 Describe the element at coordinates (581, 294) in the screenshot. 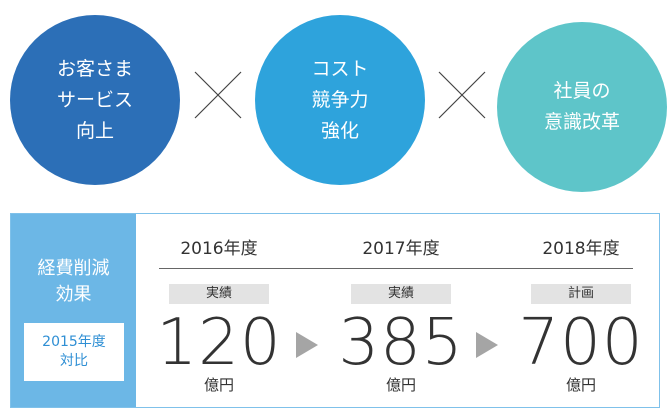

I see `status-label: 計画` at that location.